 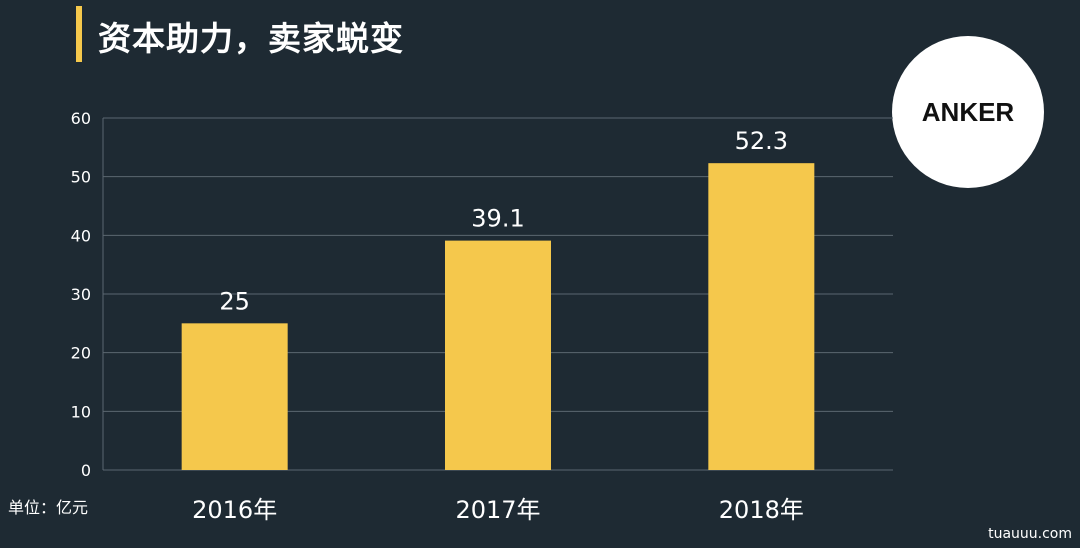 I want to click on bar-value-label: 52.3, so click(x=761, y=141).